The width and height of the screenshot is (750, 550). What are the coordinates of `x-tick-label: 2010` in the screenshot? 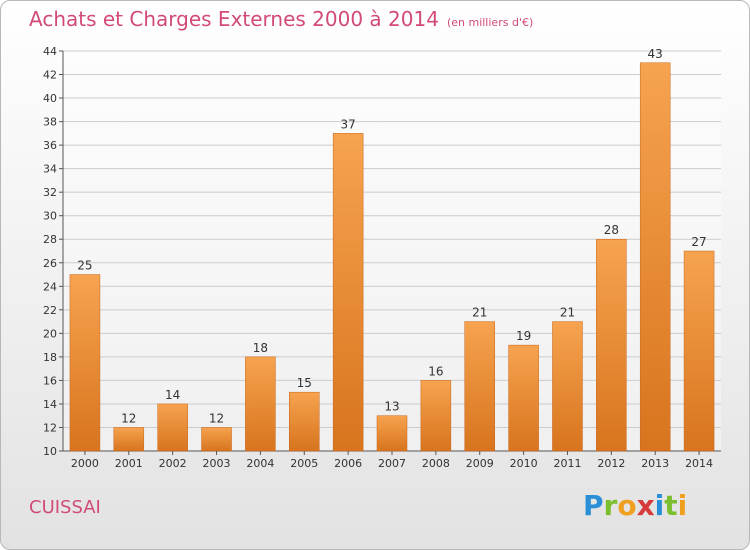 It's located at (524, 463).